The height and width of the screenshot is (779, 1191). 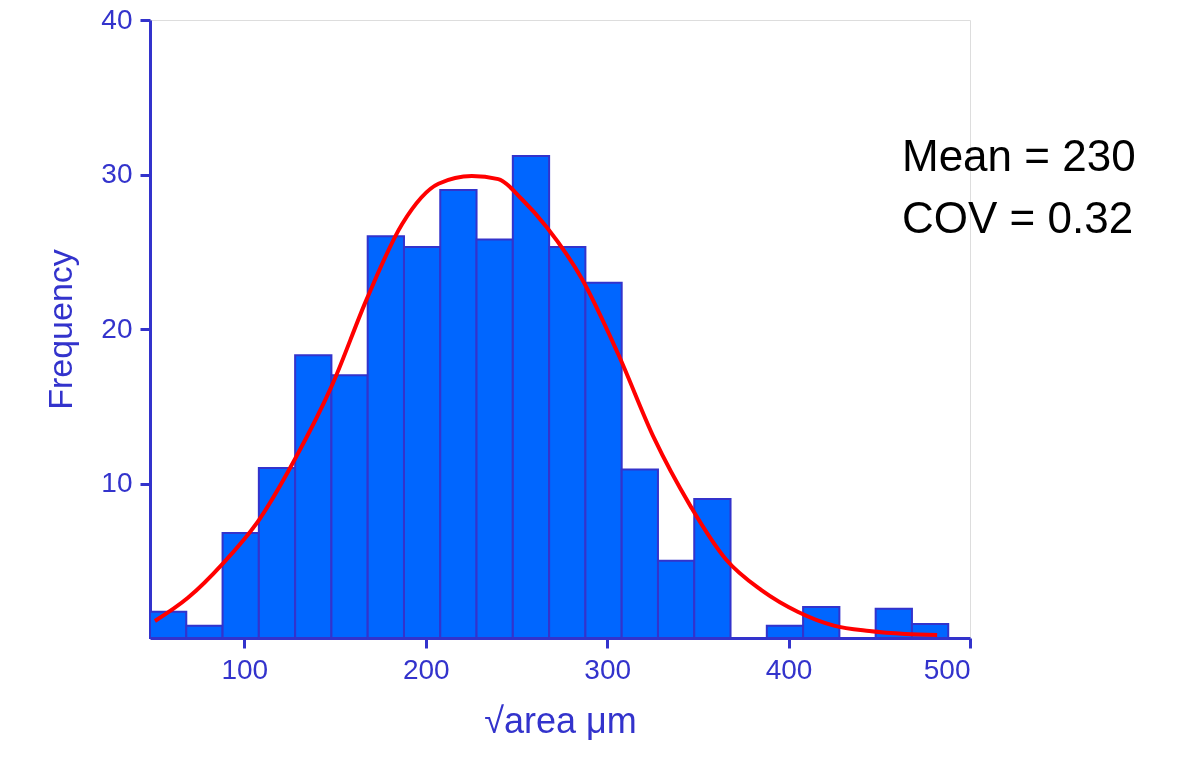 I want to click on x-tick-label: 300, so click(x=608, y=669).